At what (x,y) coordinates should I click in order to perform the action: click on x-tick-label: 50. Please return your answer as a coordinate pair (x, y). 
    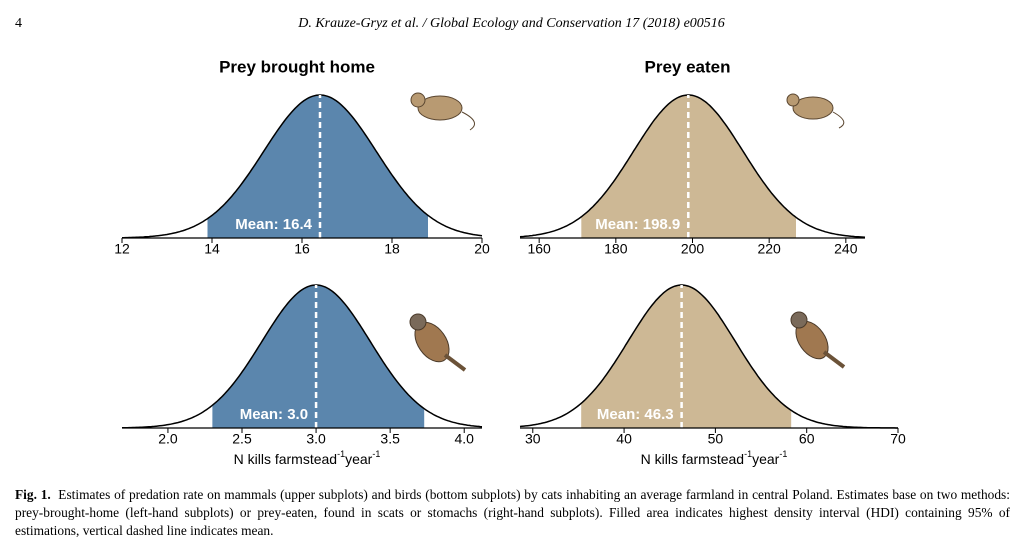
    Looking at the image, I should click on (716, 439).